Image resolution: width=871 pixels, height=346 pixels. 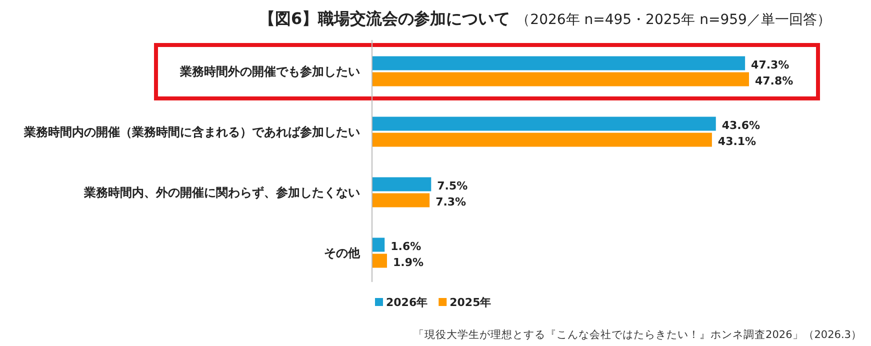 What do you see at coordinates (408, 262) in the screenshot?
I see `data-label: 1.9%` at bounding box center [408, 262].